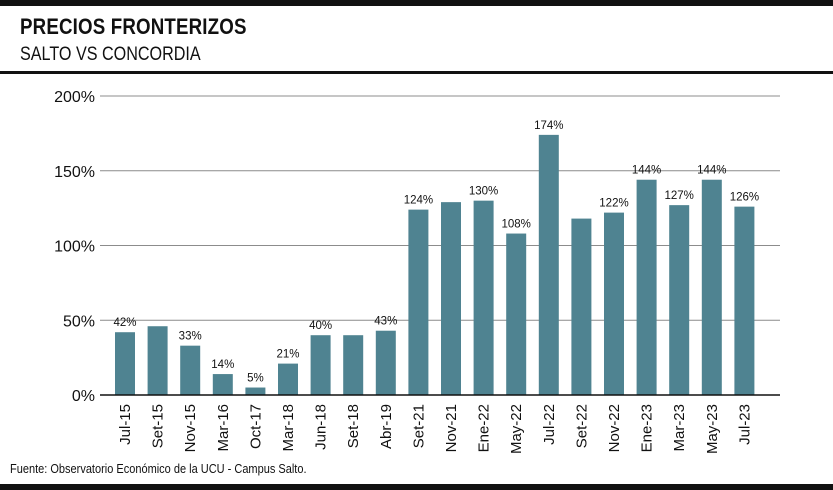 The image size is (833, 490). I want to click on y-tick-label: 50%, so click(79, 321).